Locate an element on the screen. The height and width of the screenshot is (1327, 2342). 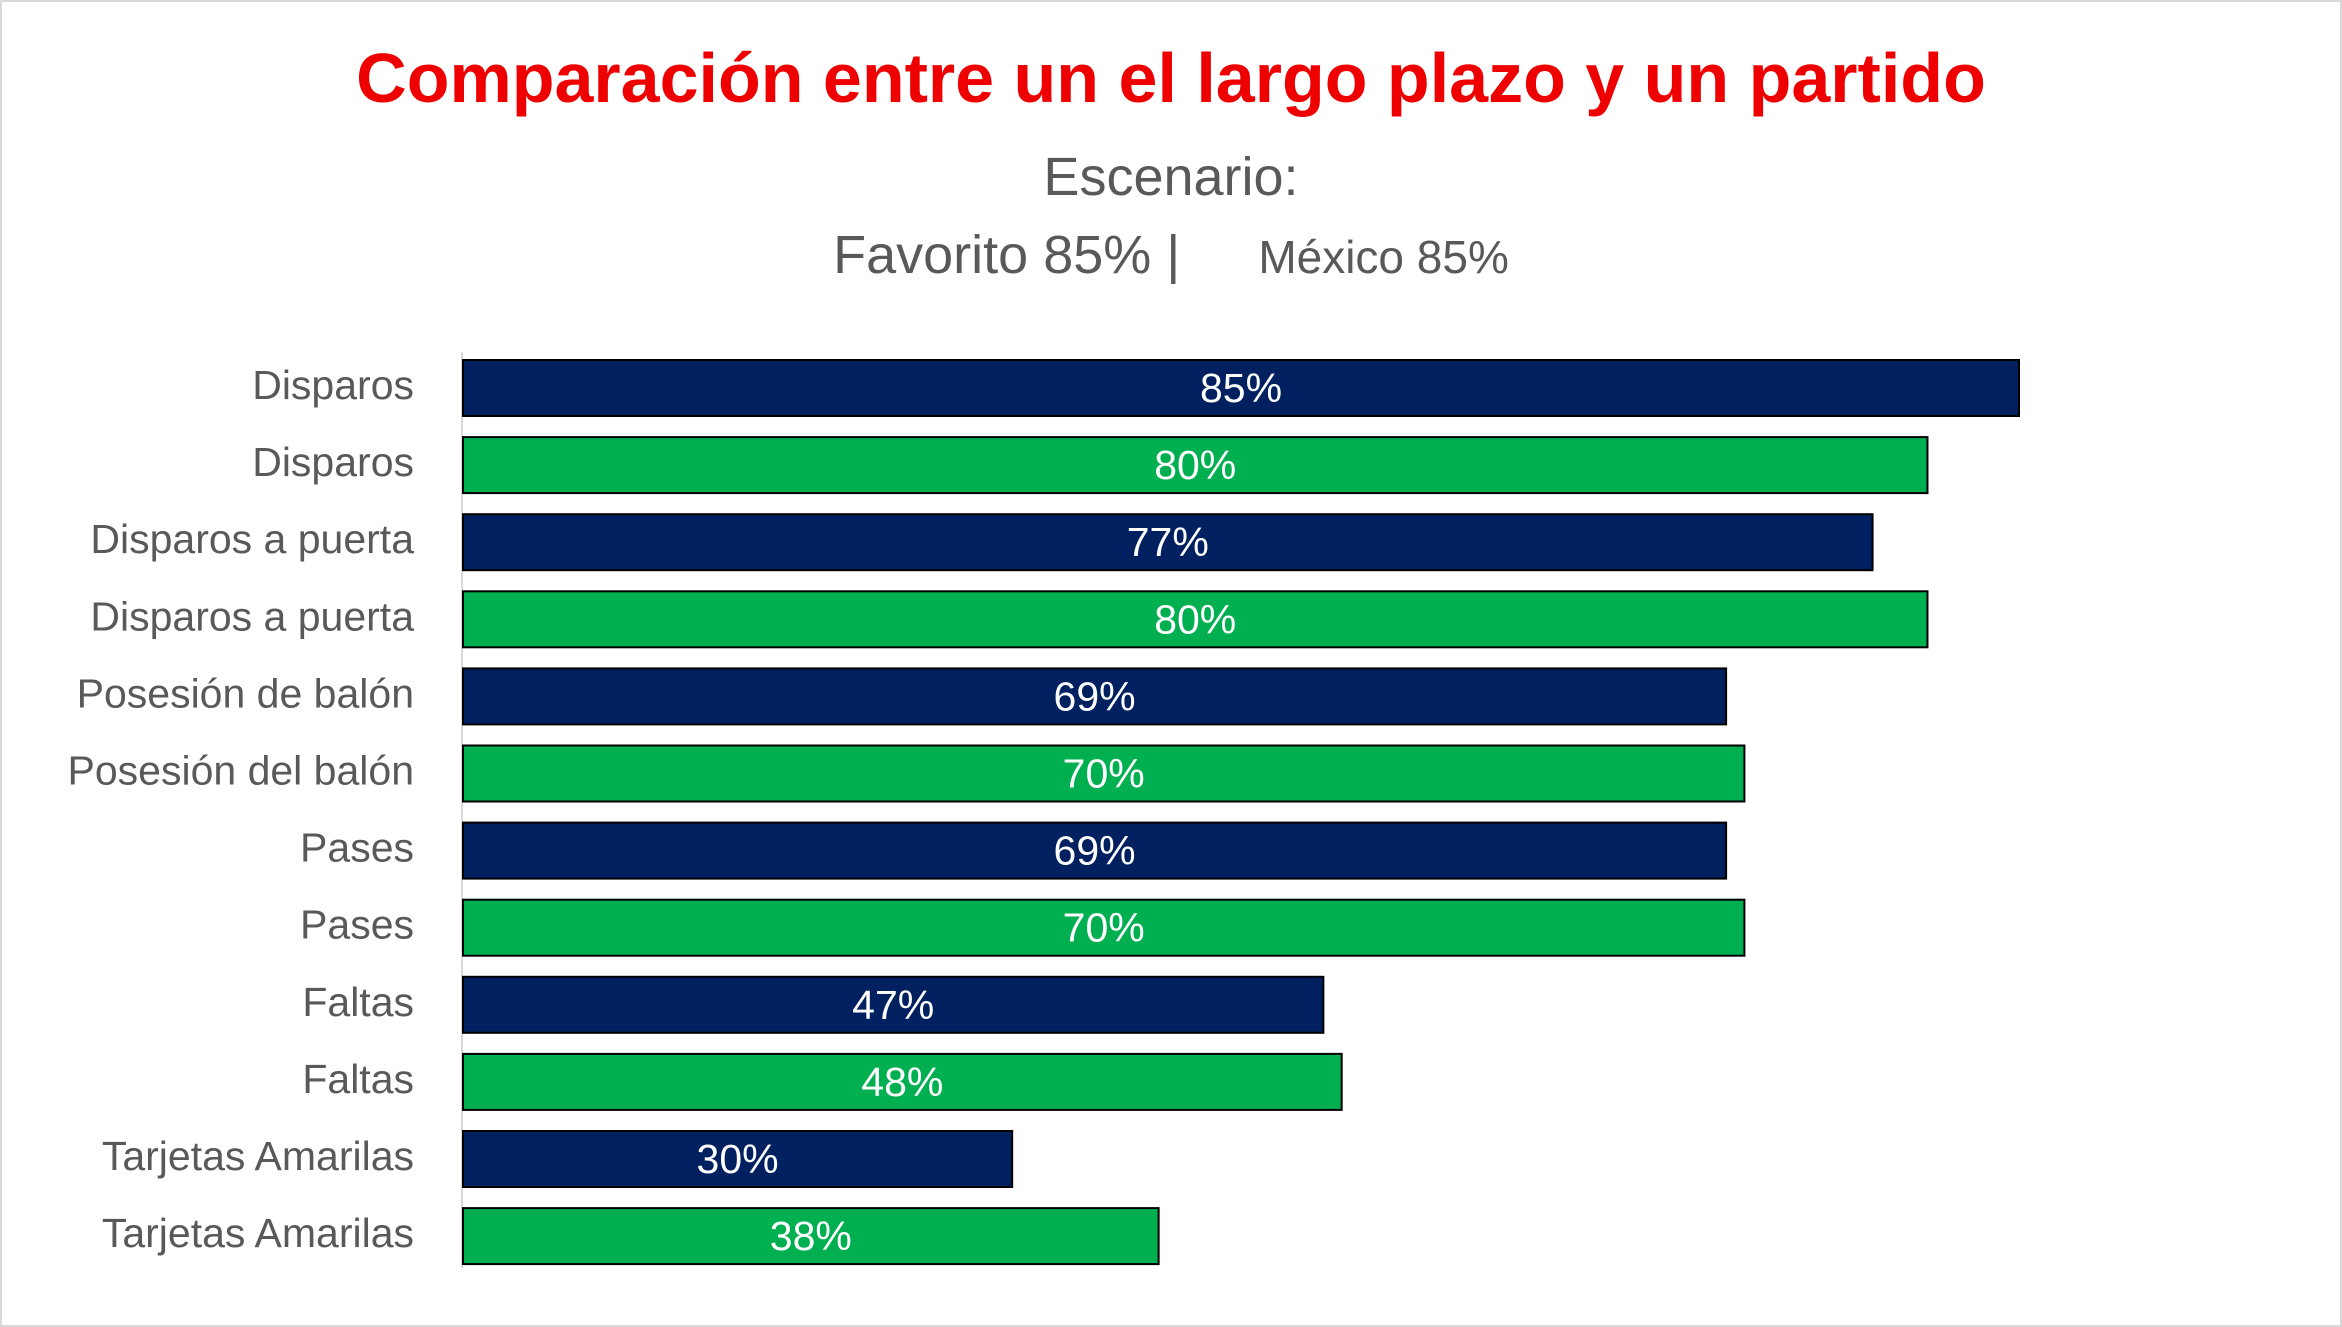
subtitle-favorite: Favorito 85% | is located at coordinates (1007, 255).